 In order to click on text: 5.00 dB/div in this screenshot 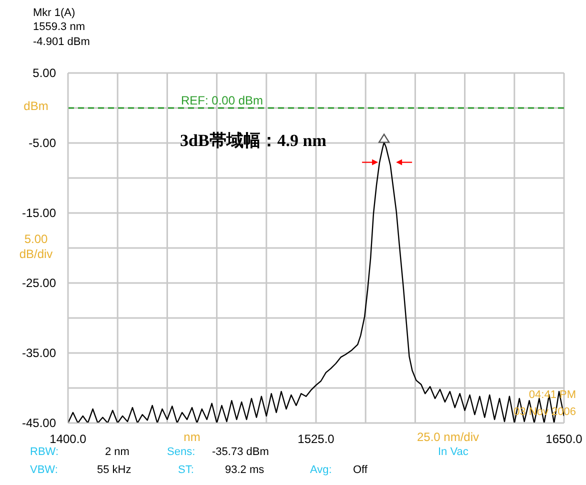, I will do `click(36, 247)`.